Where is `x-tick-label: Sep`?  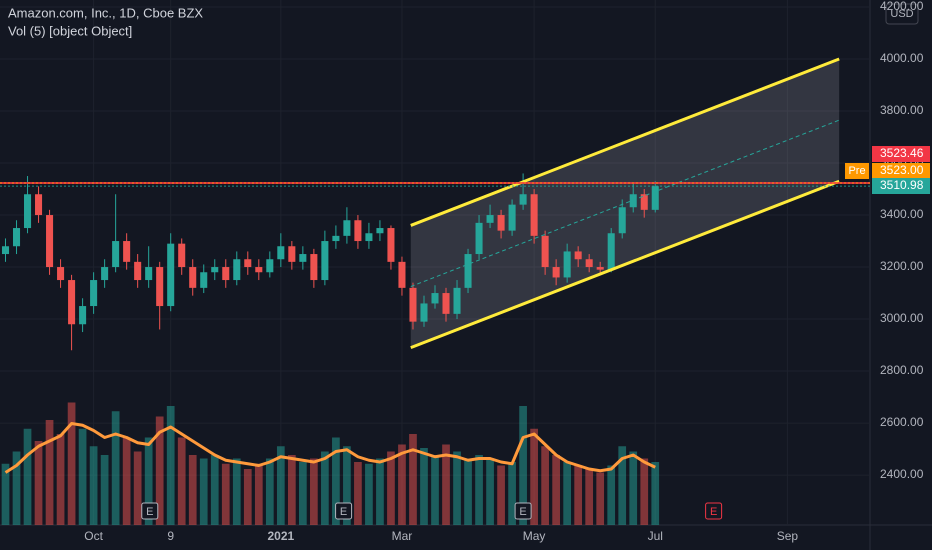 x-tick-label: Sep is located at coordinates (788, 536).